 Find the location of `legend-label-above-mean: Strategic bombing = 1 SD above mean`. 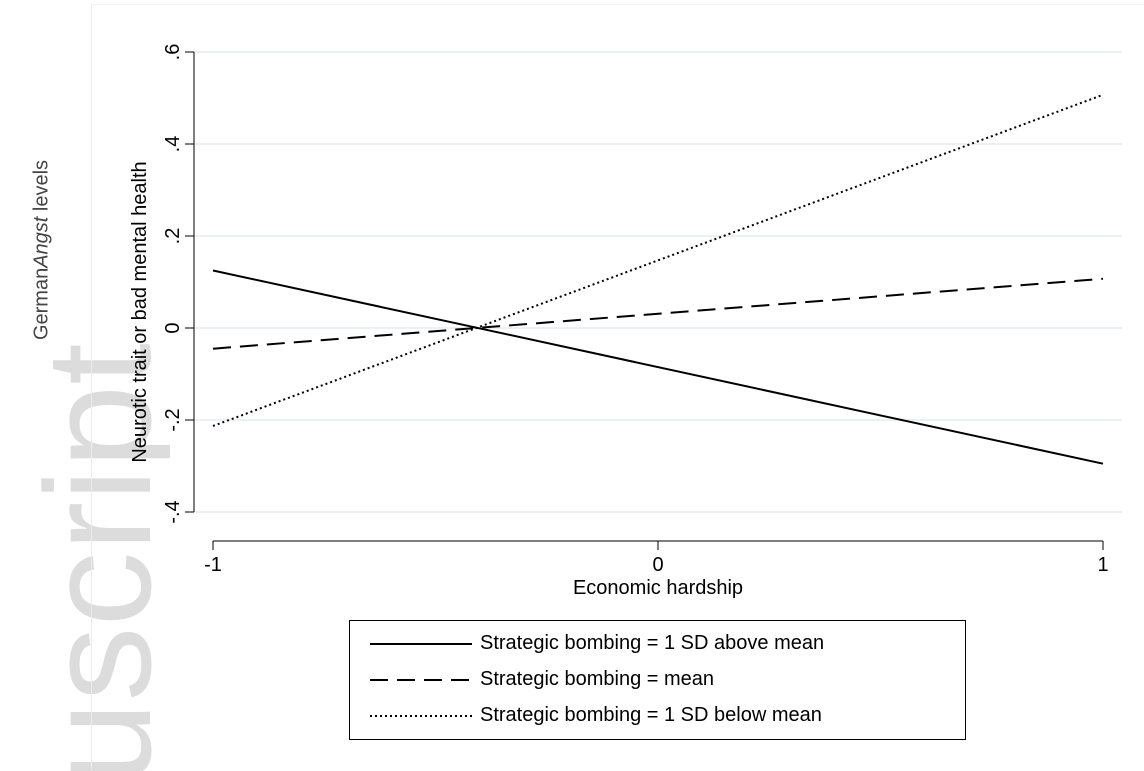

legend-label-above-mean: Strategic bombing = 1 SD above mean is located at coordinates (652, 643).